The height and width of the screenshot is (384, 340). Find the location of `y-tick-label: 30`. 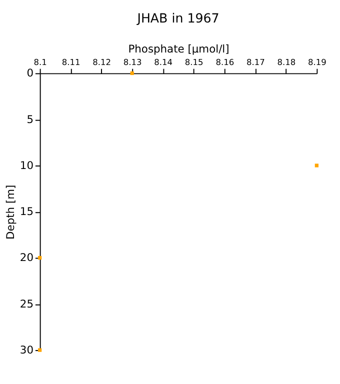

y-tick-label: 30 is located at coordinates (27, 349).